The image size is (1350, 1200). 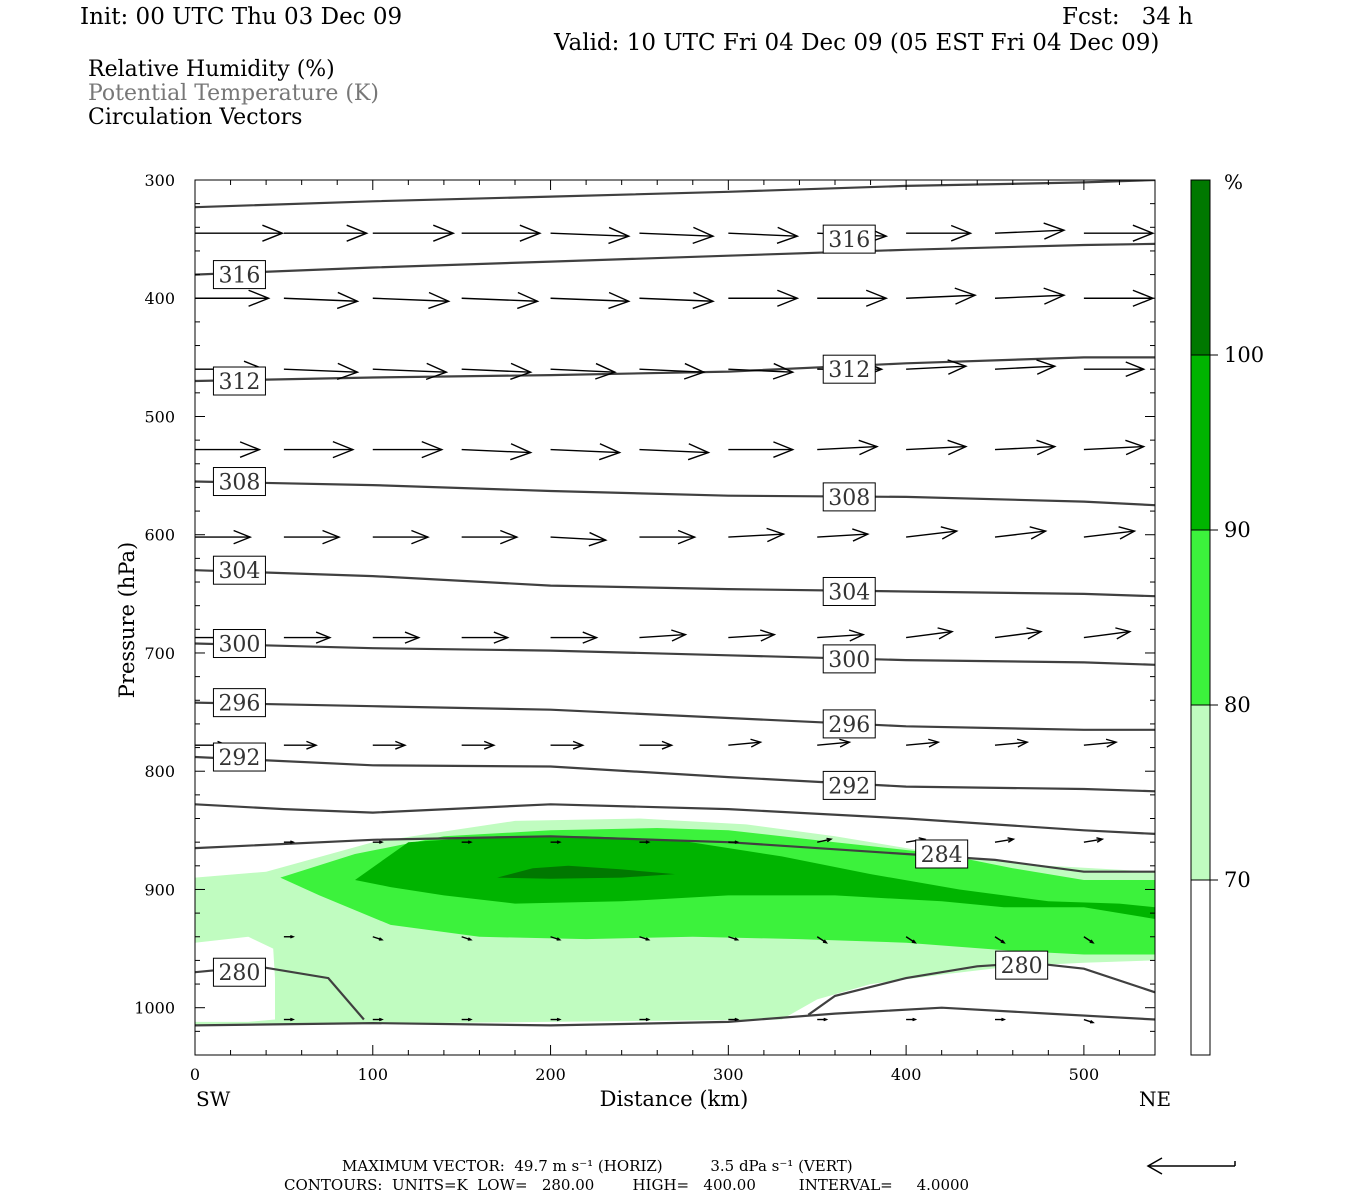 What do you see at coordinates (1237, 880) in the screenshot?
I see `colorbar-level-label: 70` at bounding box center [1237, 880].